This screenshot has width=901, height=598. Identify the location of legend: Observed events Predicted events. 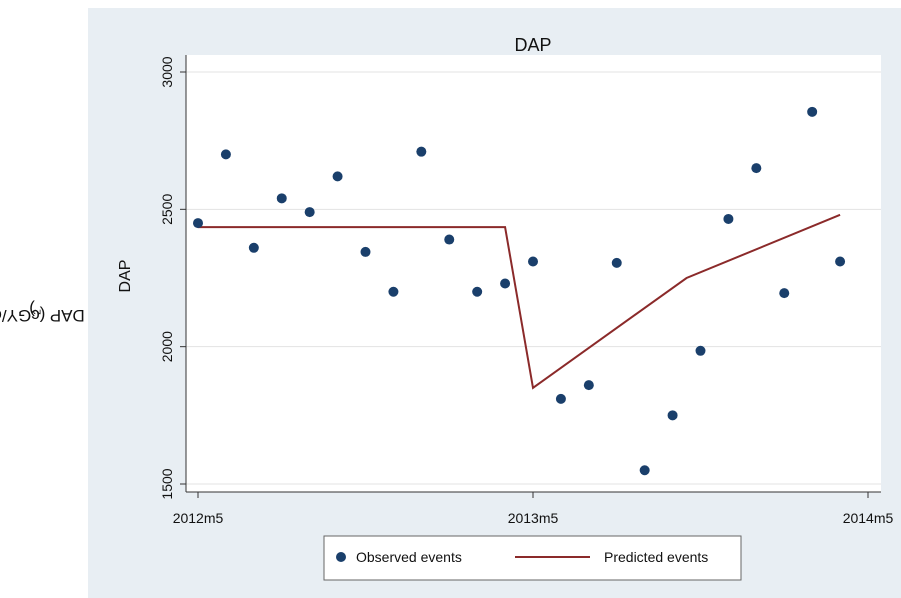
(532, 558).